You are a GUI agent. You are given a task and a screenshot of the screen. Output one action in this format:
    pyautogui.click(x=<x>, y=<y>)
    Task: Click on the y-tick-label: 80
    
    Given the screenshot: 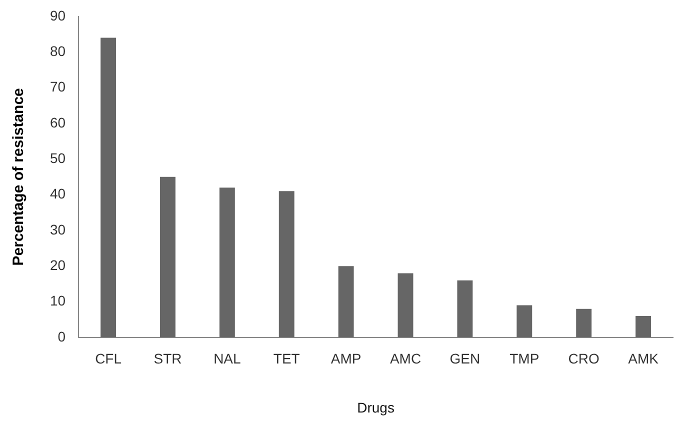 What is the action you would take?
    pyautogui.click(x=58, y=50)
    